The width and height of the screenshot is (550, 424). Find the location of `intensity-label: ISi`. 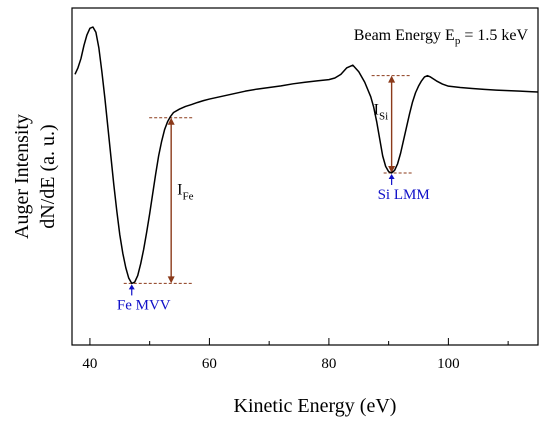

intensity-label: ISi is located at coordinates (381, 111).